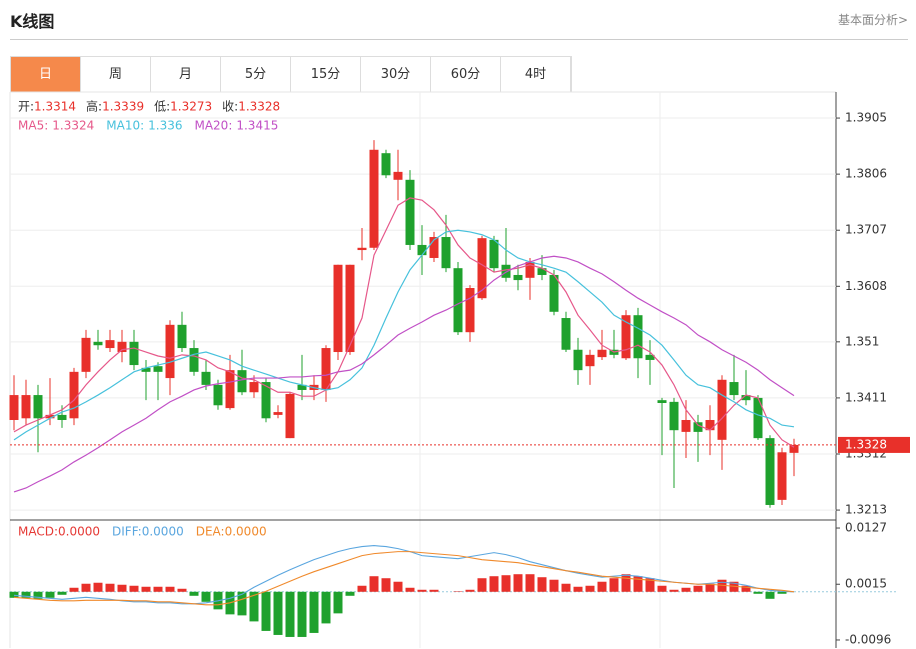 Image resolution: width=916 pixels, height=649 pixels. What do you see at coordinates (165, 126) in the screenshot?
I see `legend-value: 1.336` at bounding box center [165, 126].